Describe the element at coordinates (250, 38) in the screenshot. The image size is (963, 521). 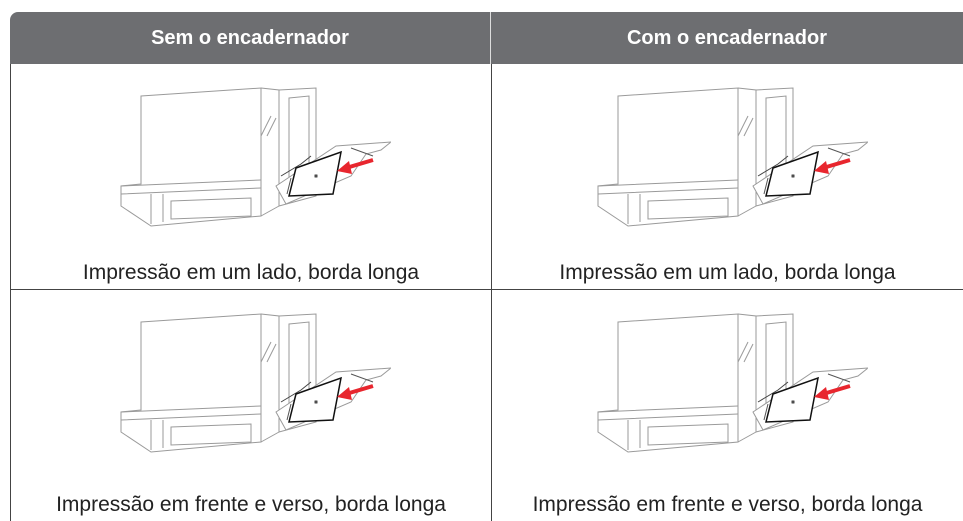
I see `column-header: Sem o encadernador` at that location.